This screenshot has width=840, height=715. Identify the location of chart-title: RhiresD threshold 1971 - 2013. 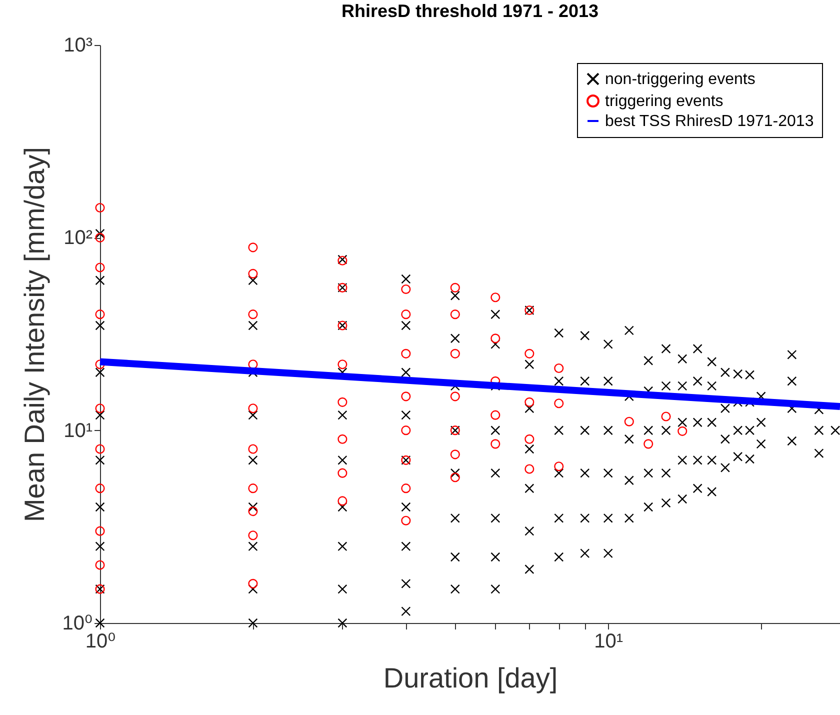
(470, 11).